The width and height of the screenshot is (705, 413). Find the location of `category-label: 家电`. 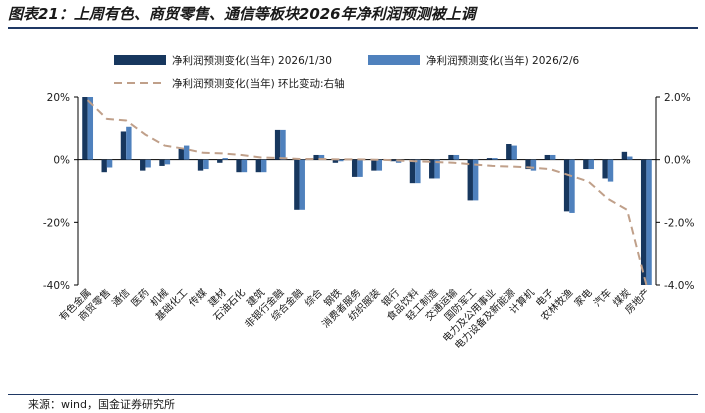

category-label: 家电 is located at coordinates (582, 297).